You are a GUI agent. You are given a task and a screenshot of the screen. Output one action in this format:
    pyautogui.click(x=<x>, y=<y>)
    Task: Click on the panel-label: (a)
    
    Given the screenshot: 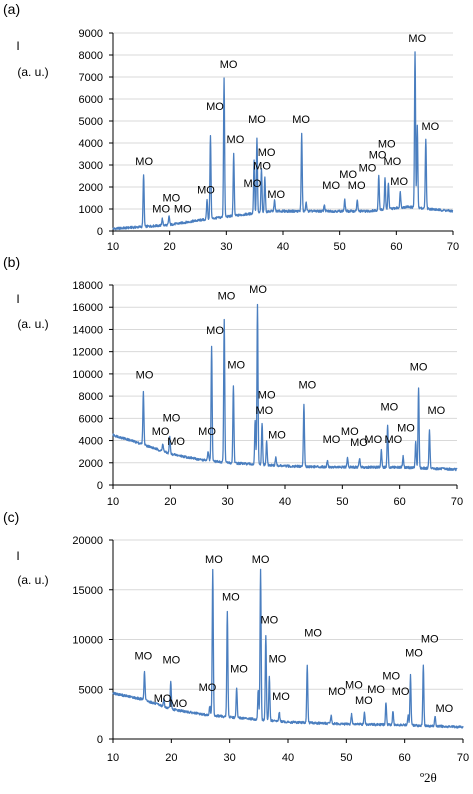 What is the action you would take?
    pyautogui.click(x=11, y=9)
    